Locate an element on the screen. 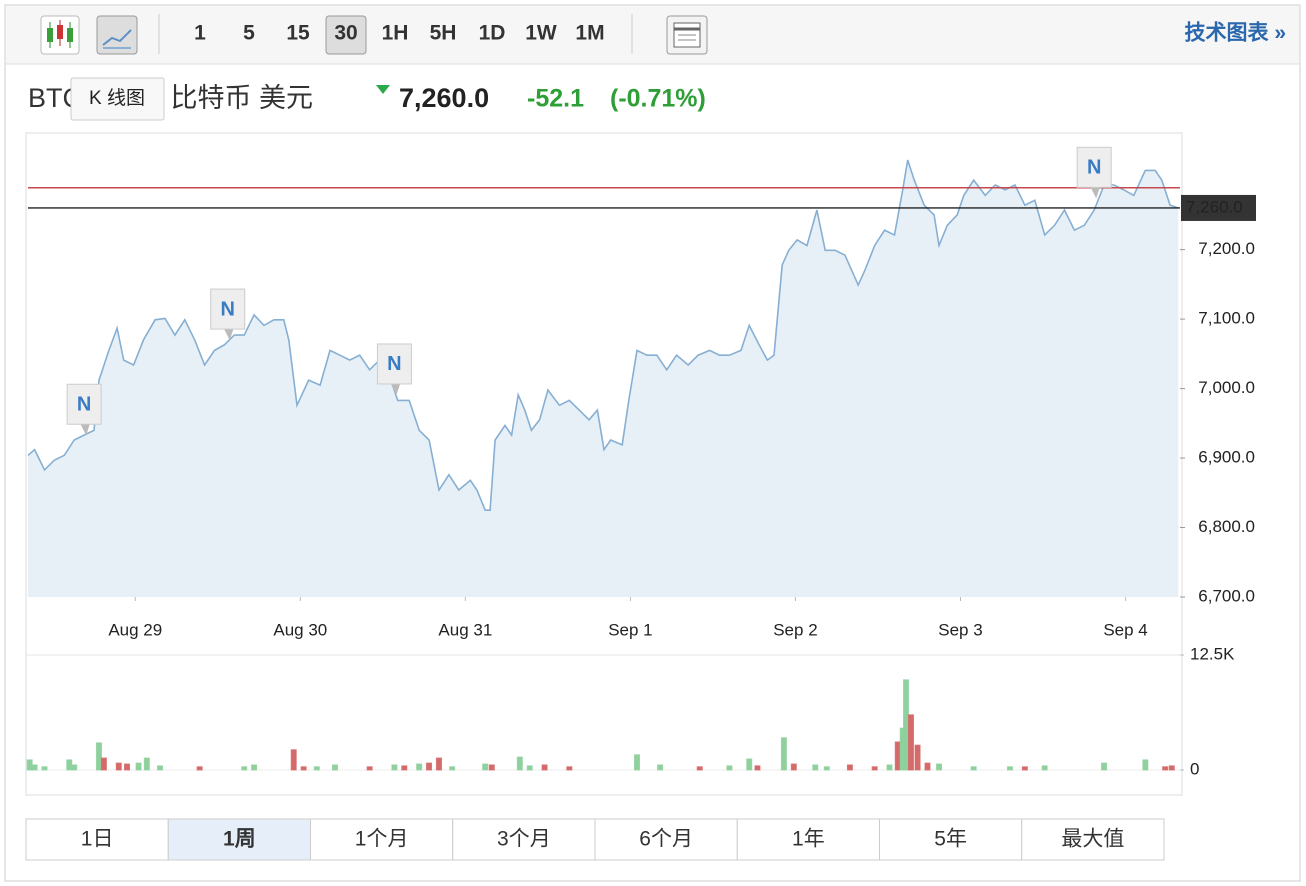 The height and width of the screenshot is (886, 1306). interval-selected is located at coordinates (346, 35).